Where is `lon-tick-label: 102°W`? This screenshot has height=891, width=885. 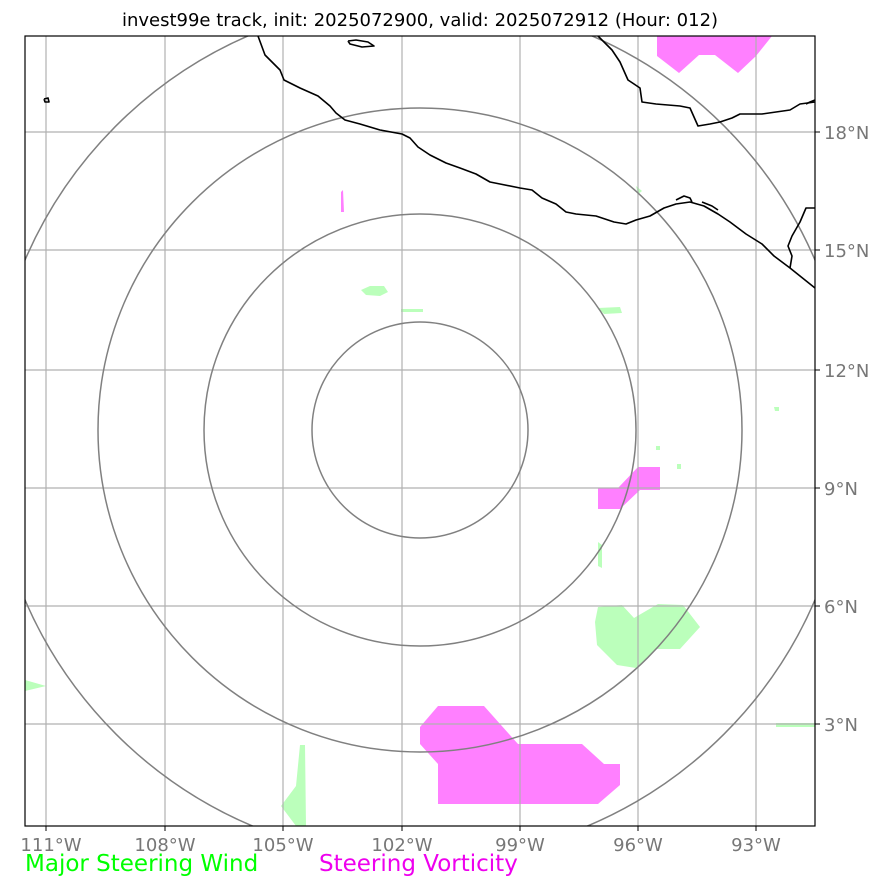 lon-tick-label: 102°W is located at coordinates (401, 845).